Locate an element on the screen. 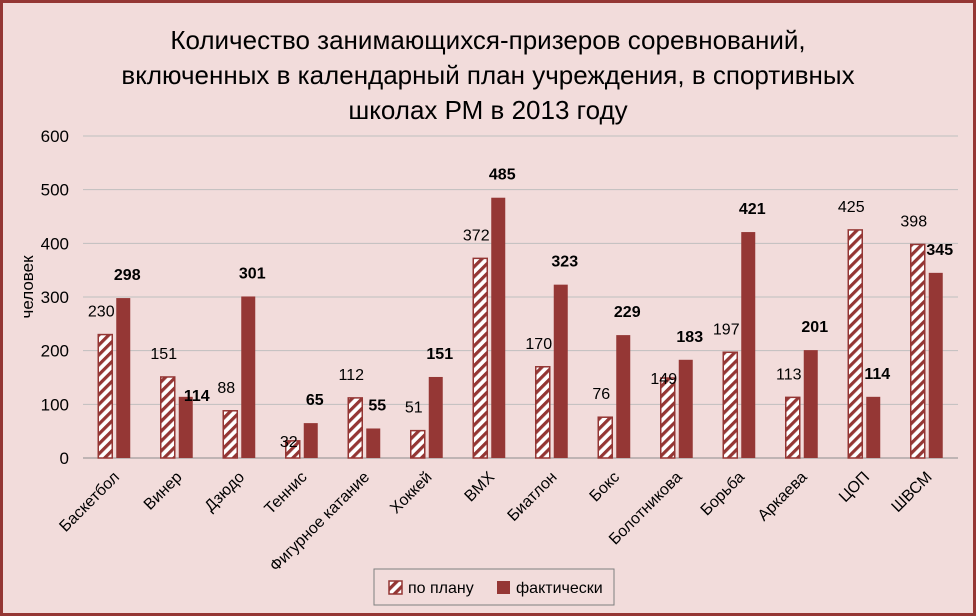 The image size is (976, 616). legend-swatch-plan is located at coordinates (395, 587).